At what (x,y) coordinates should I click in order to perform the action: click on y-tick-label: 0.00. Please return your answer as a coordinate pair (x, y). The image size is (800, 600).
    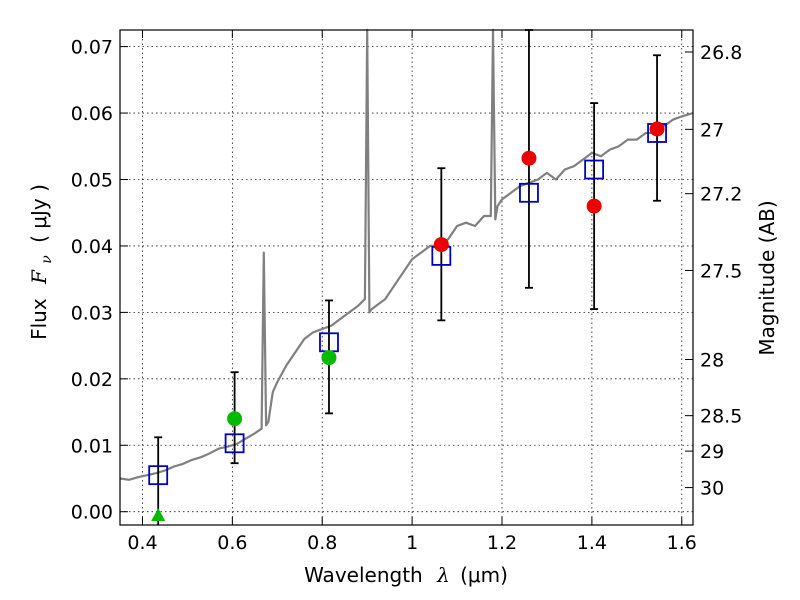
    Looking at the image, I should click on (92, 513).